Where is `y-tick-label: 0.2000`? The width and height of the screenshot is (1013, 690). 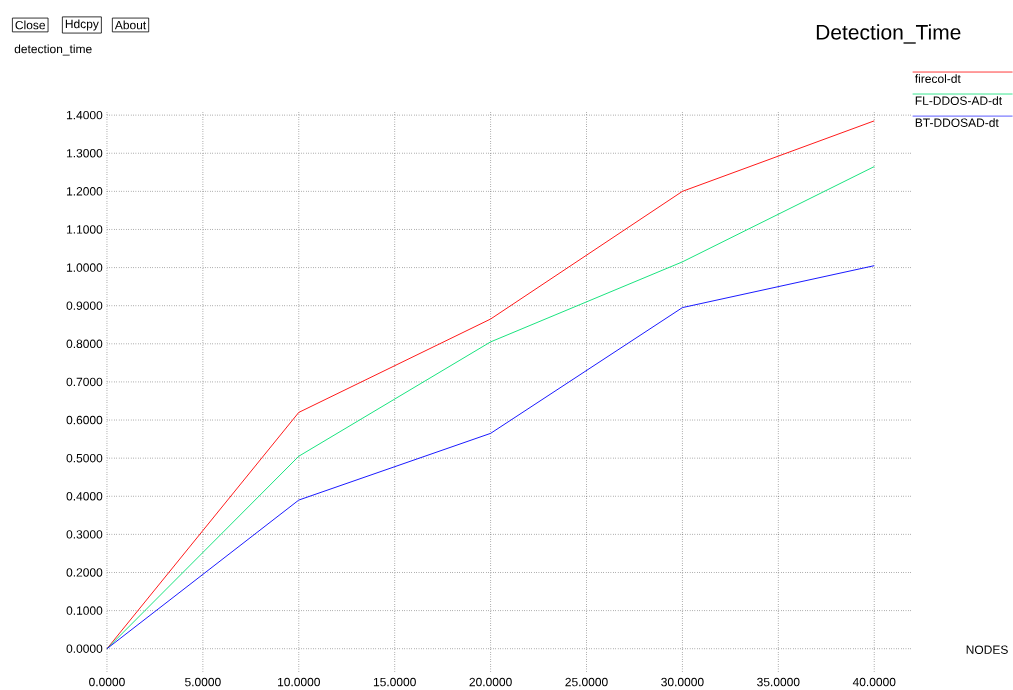
y-tick-label: 0.2000 is located at coordinates (84, 572).